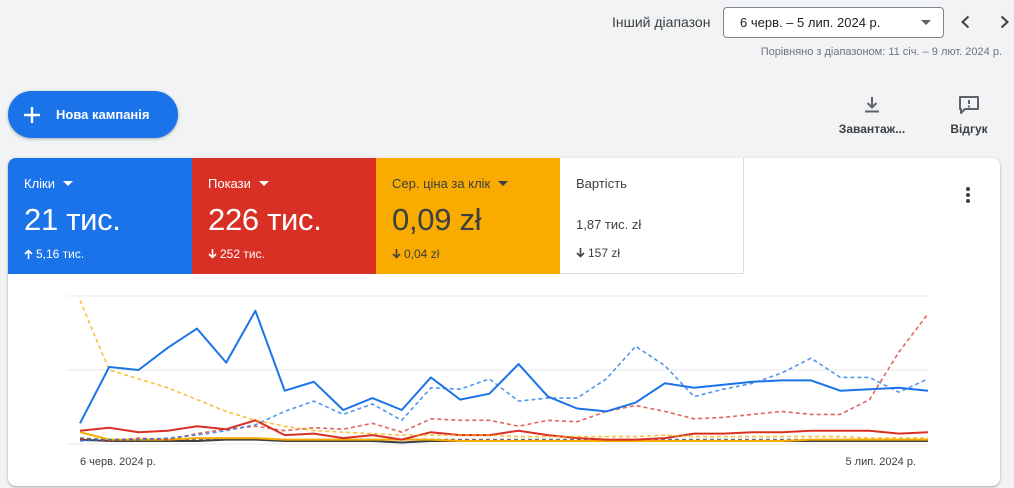  What do you see at coordinates (651, 224) in the screenshot?
I see `metric-cost-value: 1,87 тис. zł` at bounding box center [651, 224].